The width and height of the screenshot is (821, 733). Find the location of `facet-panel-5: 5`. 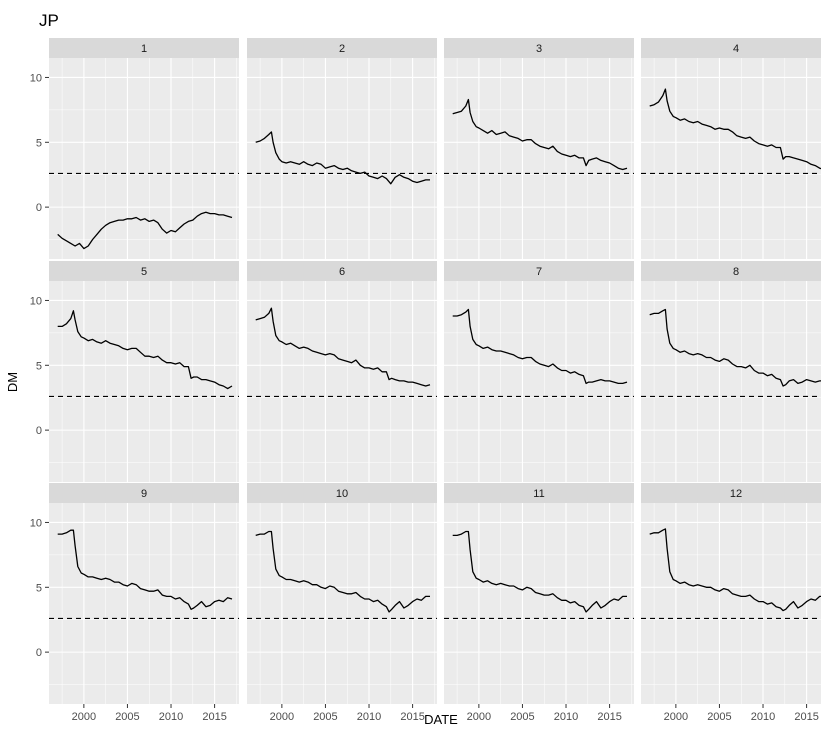

facet-panel-5: 5 is located at coordinates (144, 371).